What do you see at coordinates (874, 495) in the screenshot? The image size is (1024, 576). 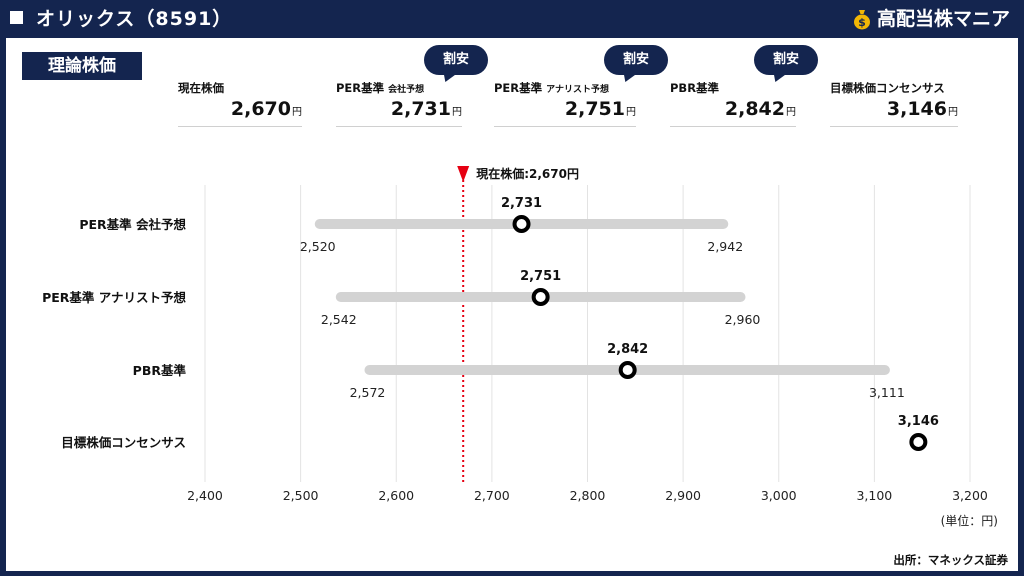 I see `x-tick-label: 3,100` at bounding box center [874, 495].